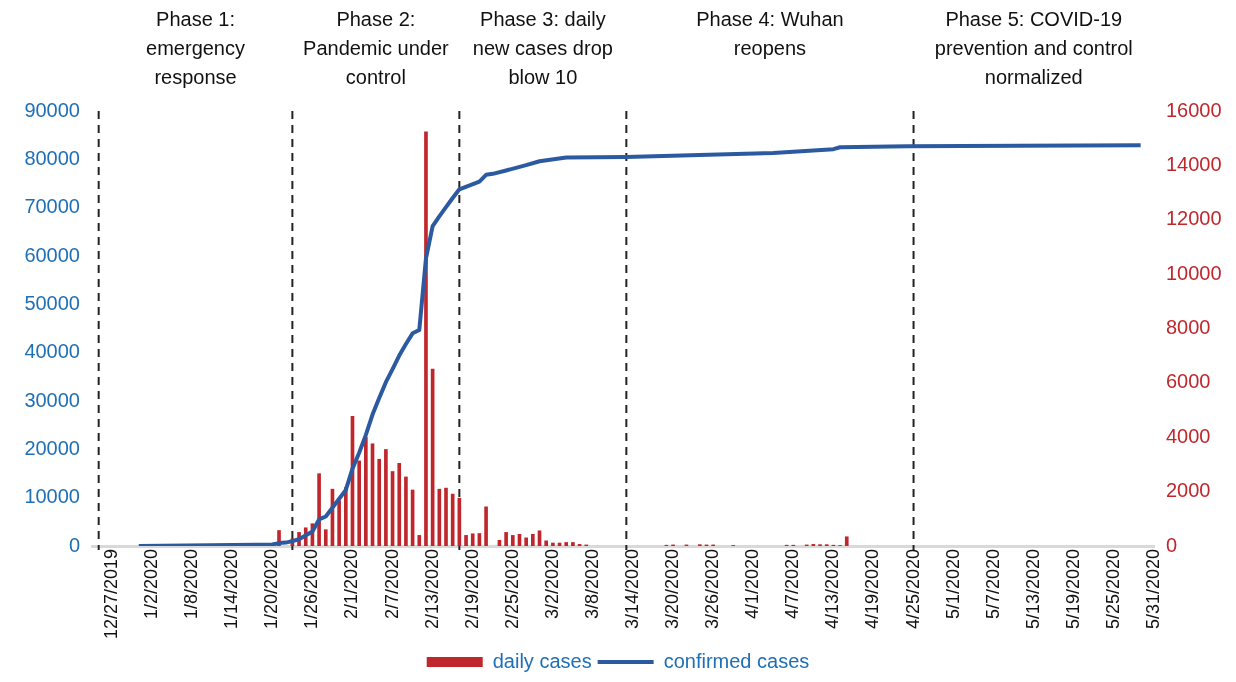 Image resolution: width=1236 pixels, height=682 pixels. Describe the element at coordinates (191, 584) in the screenshot. I see `x-tick-label: 1/8/2020` at that location.